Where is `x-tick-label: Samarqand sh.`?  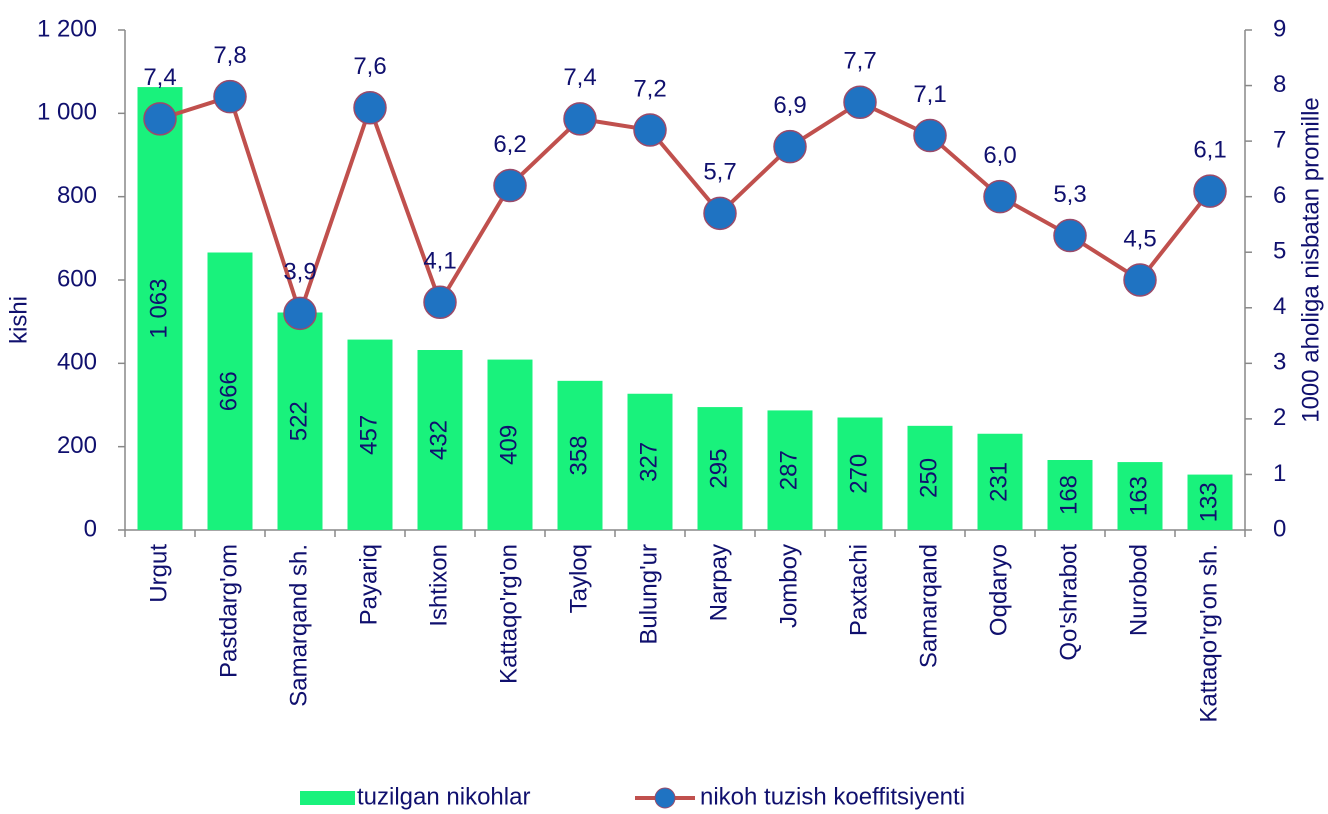
x-tick-label: Samarqand sh. is located at coordinates (298, 625).